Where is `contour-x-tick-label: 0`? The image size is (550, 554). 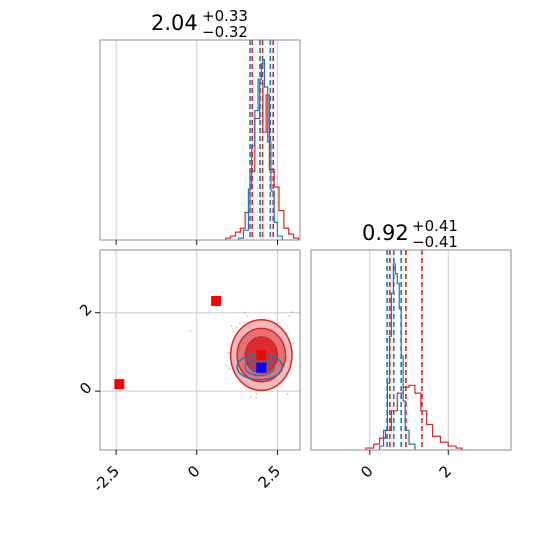 contour-x-tick-label: 0 is located at coordinates (193, 471).